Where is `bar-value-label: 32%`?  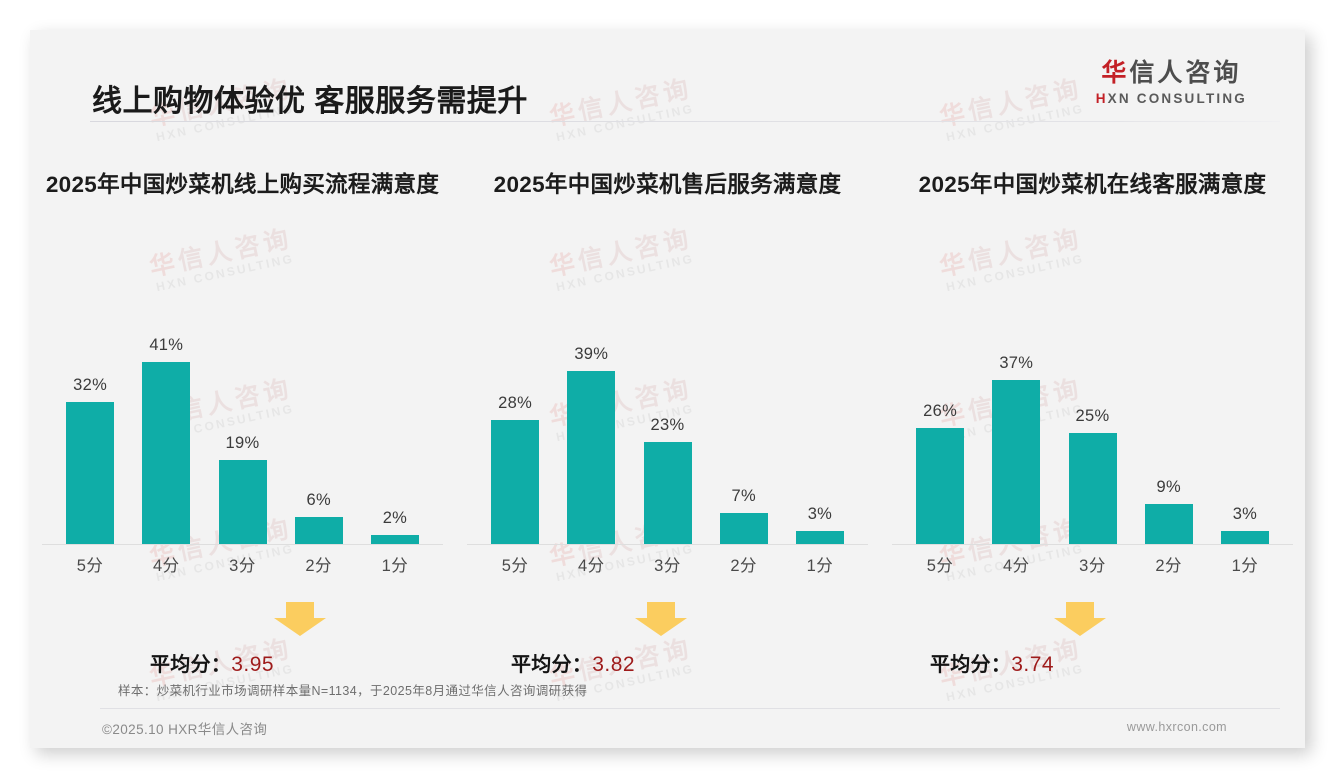 bar-value-label: 32% is located at coordinates (90, 384).